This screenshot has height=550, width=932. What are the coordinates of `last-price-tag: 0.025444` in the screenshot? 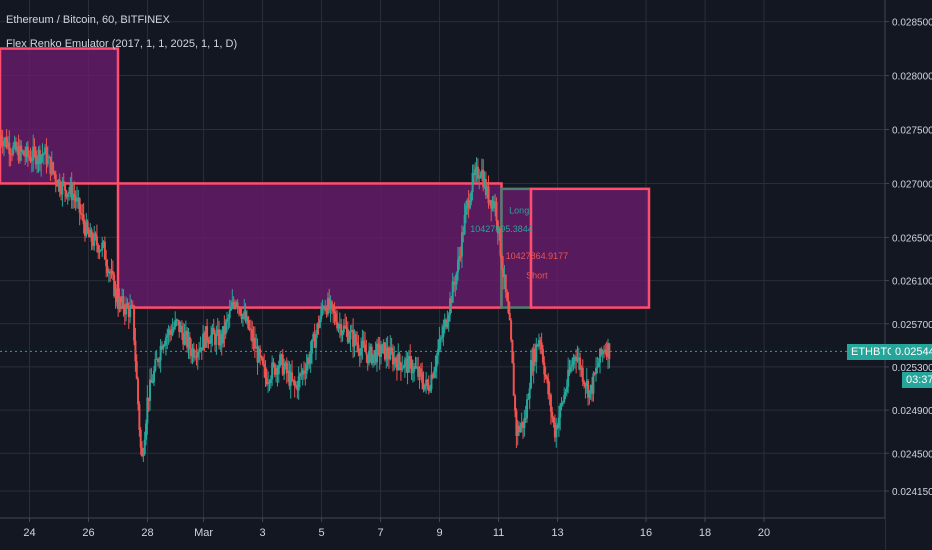 It's located at (911, 352).